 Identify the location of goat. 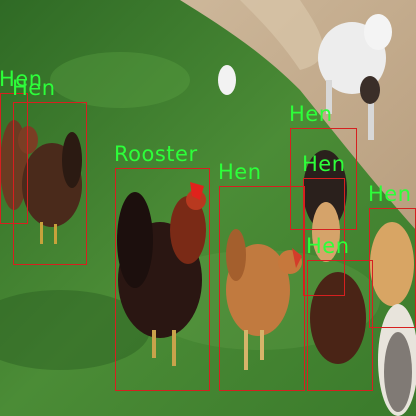
(355, 77).